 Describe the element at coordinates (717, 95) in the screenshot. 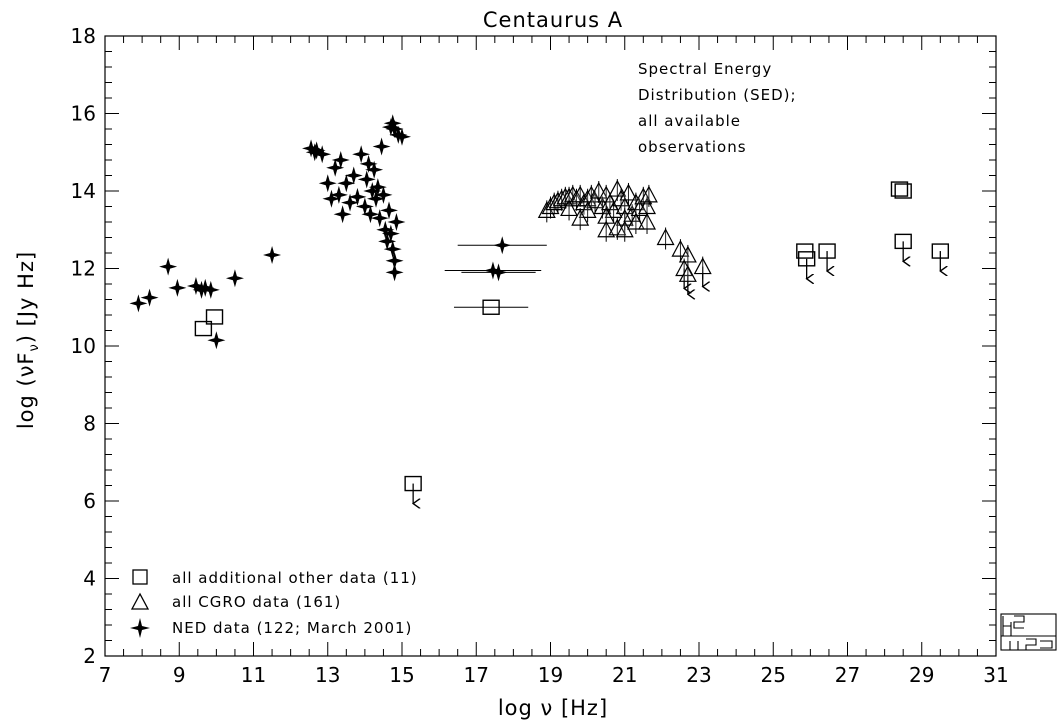

I see `annotation-line-2: Distribution (SED);` at that location.